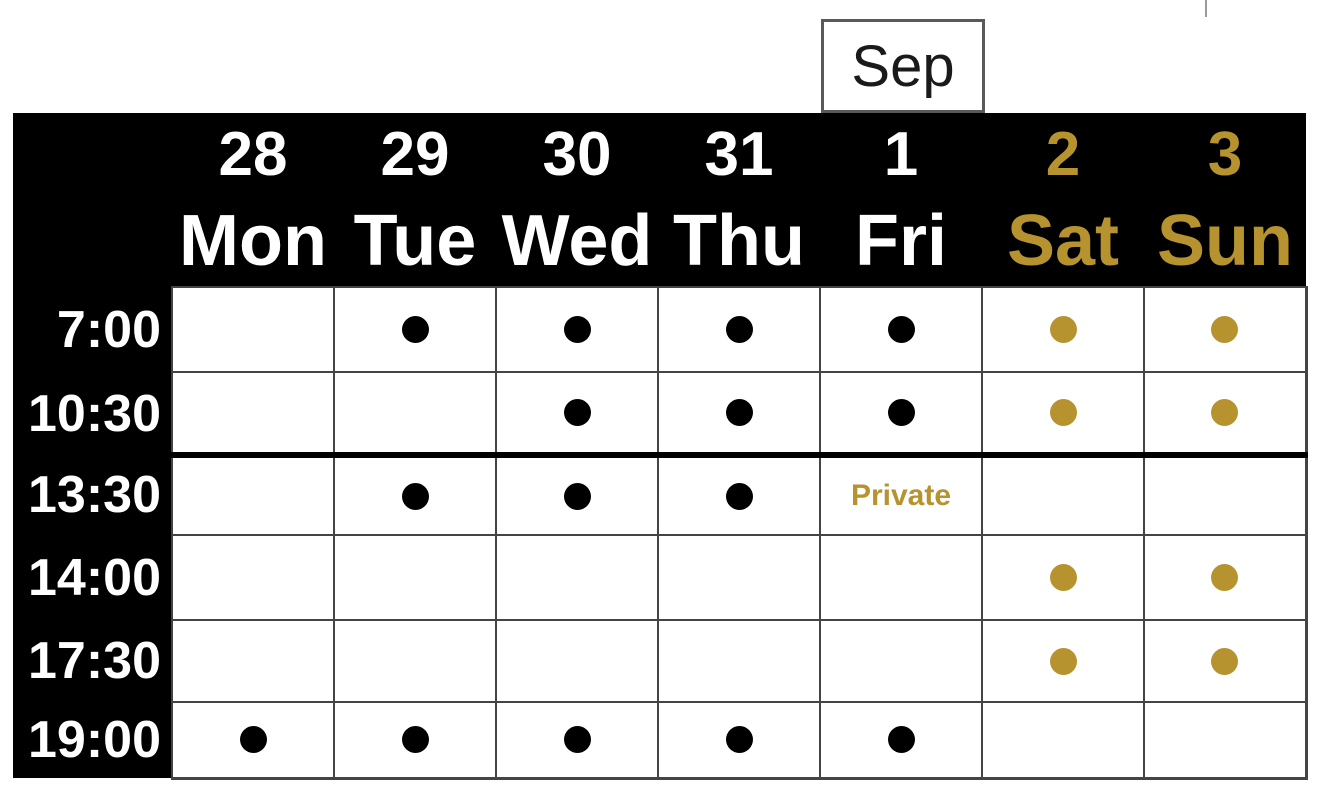 The image size is (1322, 800). I want to click on slot-sat-1900, so click(1063, 740).